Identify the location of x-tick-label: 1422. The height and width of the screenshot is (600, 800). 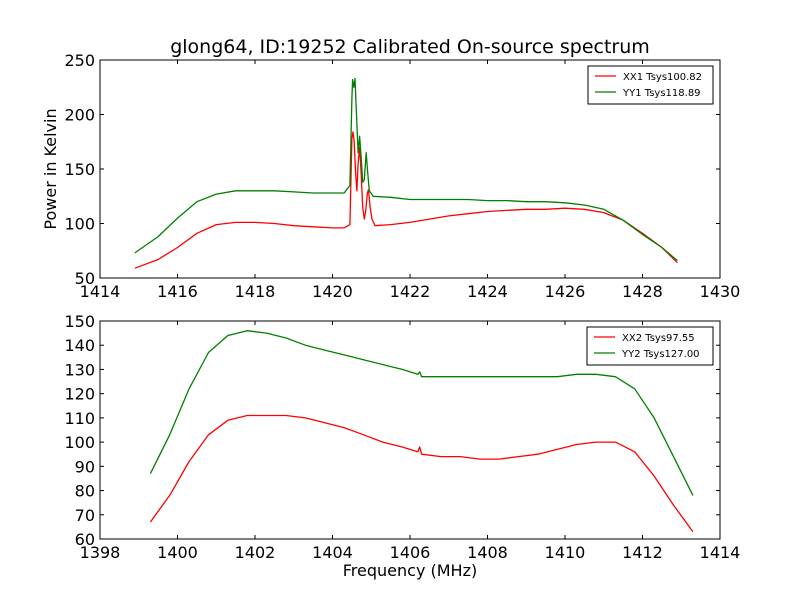
(410, 291).